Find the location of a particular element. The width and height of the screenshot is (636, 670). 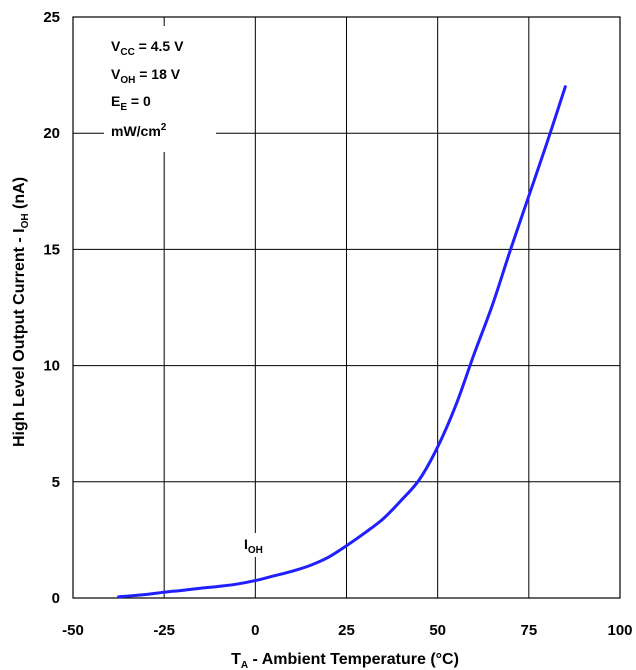

series-label-backing is located at coordinates (255, 545).